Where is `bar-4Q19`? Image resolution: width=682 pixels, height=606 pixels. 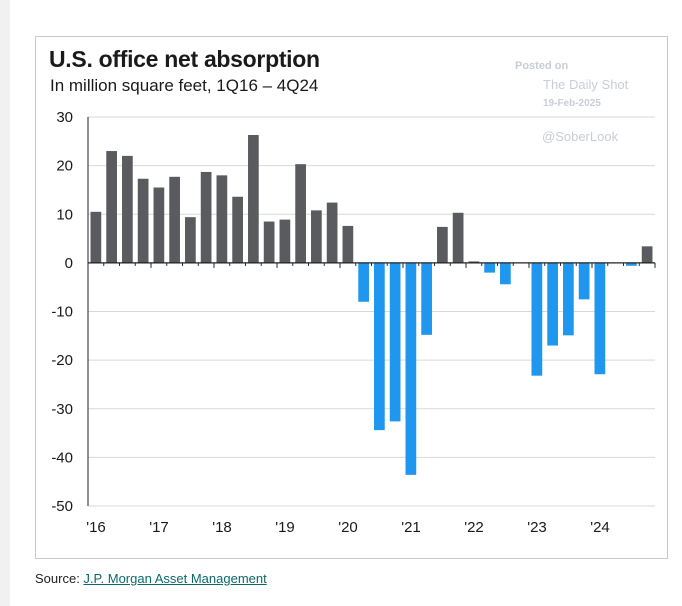 bar-4Q19 is located at coordinates (332, 232).